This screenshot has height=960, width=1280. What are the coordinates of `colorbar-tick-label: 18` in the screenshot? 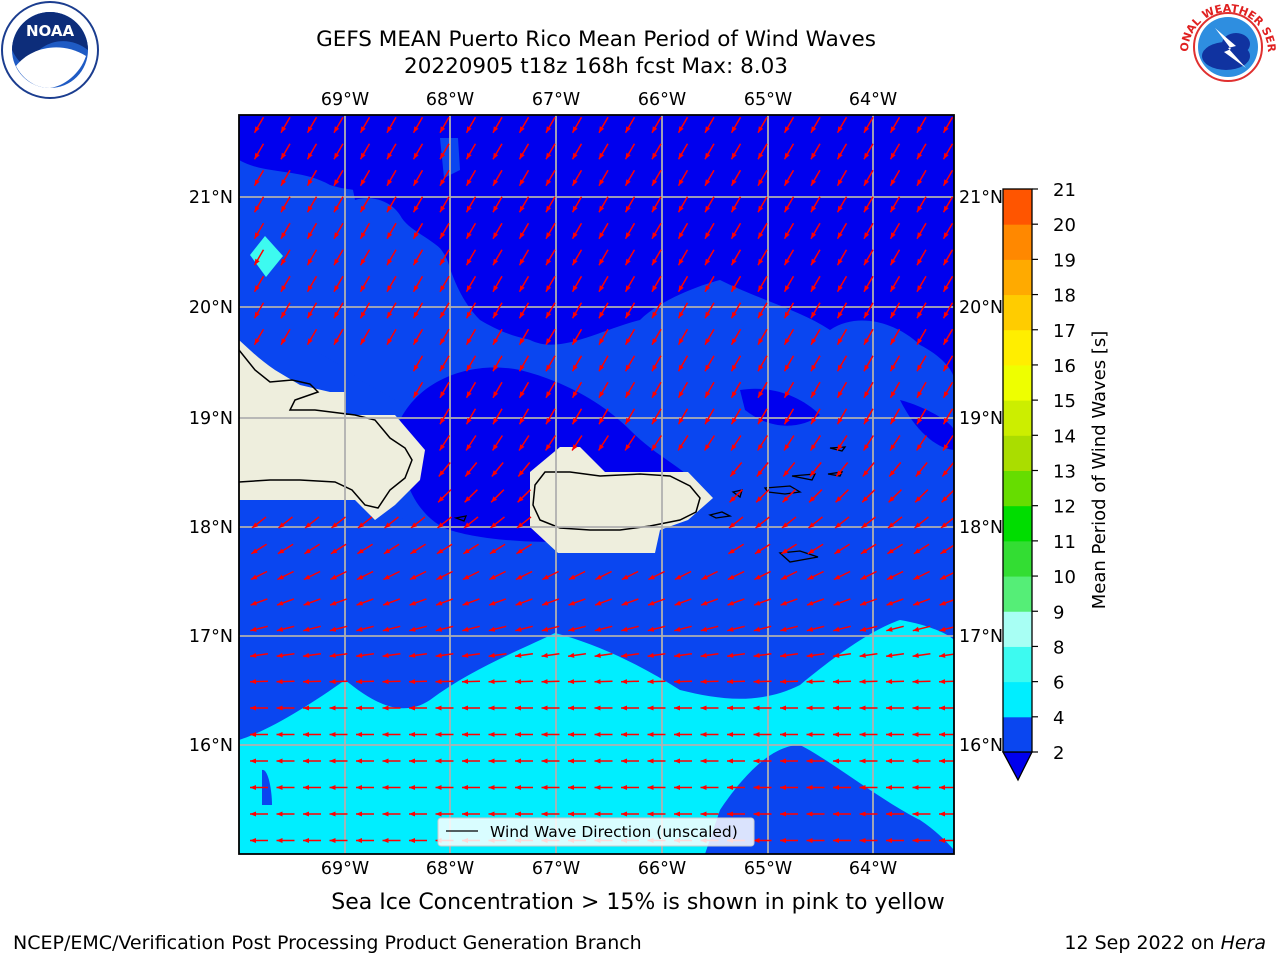 It's located at (1064, 296).